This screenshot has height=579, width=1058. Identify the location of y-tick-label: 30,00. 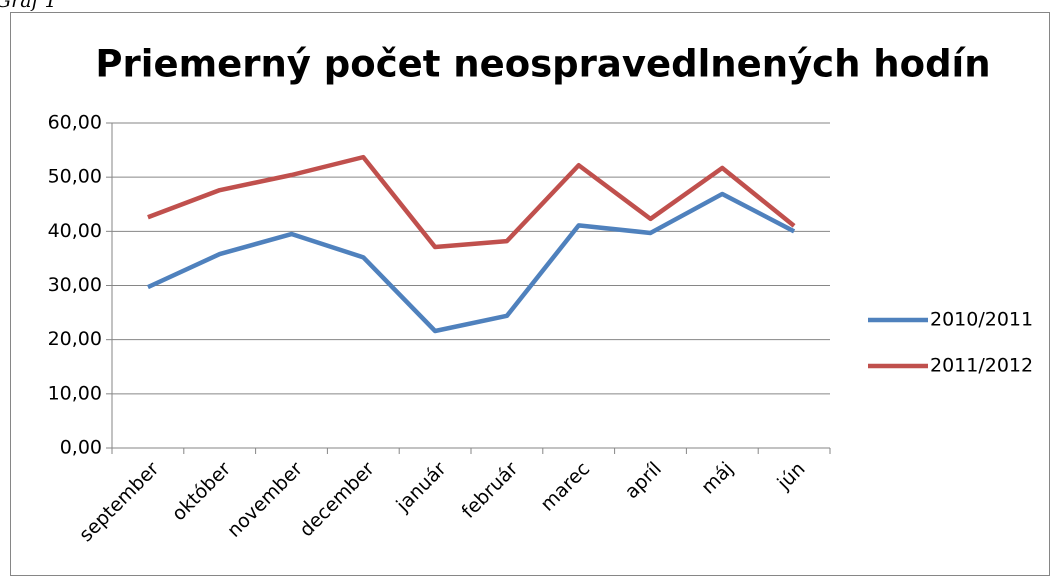
(75, 285).